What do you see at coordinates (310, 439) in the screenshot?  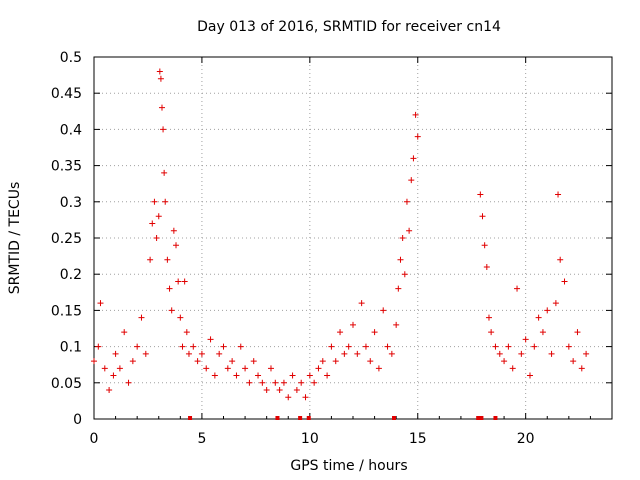 I see `x-tick-label: 10` at bounding box center [310, 439].